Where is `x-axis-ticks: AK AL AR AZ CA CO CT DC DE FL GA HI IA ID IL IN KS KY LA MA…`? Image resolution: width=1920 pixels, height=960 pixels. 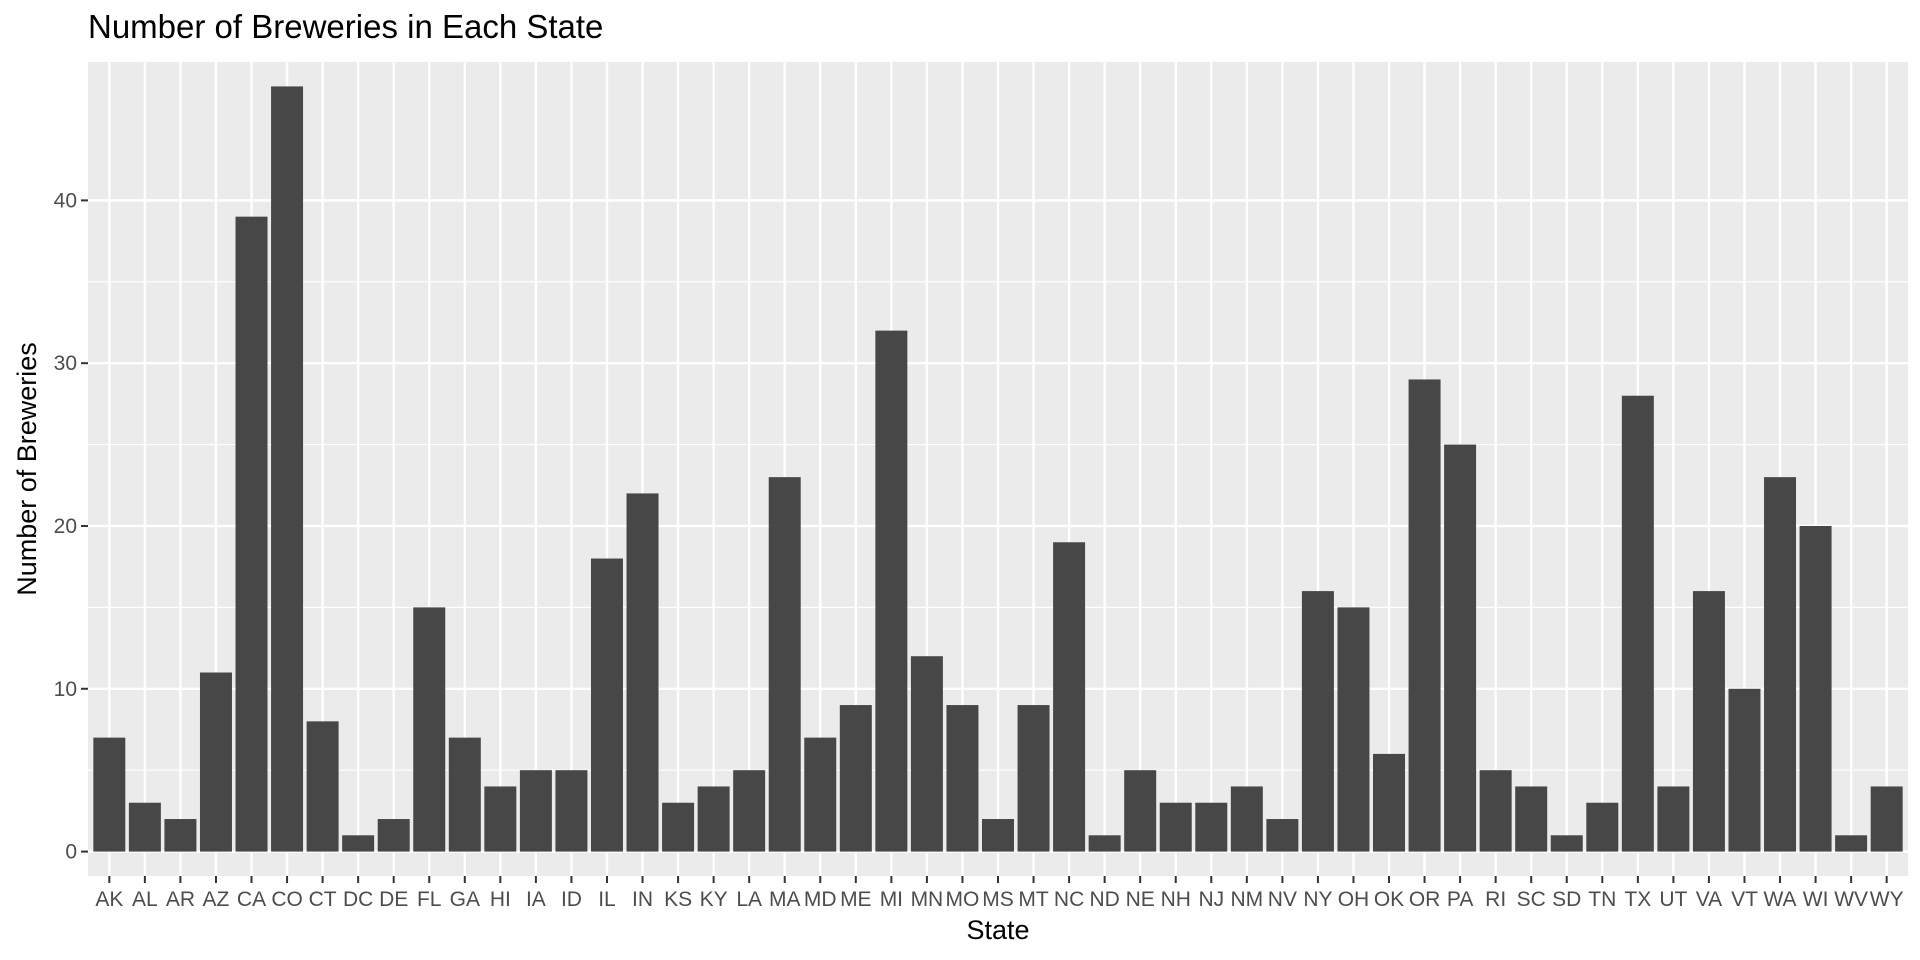
x-axis-ticks: AK AL AR AZ CA CO CT DC DE FL GA HI IA ID IL IN KS KY LA MA… is located at coordinates (999, 893).